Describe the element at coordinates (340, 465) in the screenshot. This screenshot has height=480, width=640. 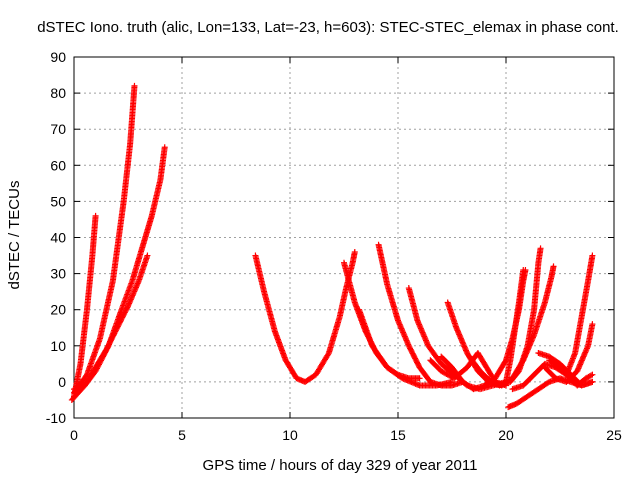
I see `x-axis-label: GPS time / hours of day 329 of year 2011` at that location.